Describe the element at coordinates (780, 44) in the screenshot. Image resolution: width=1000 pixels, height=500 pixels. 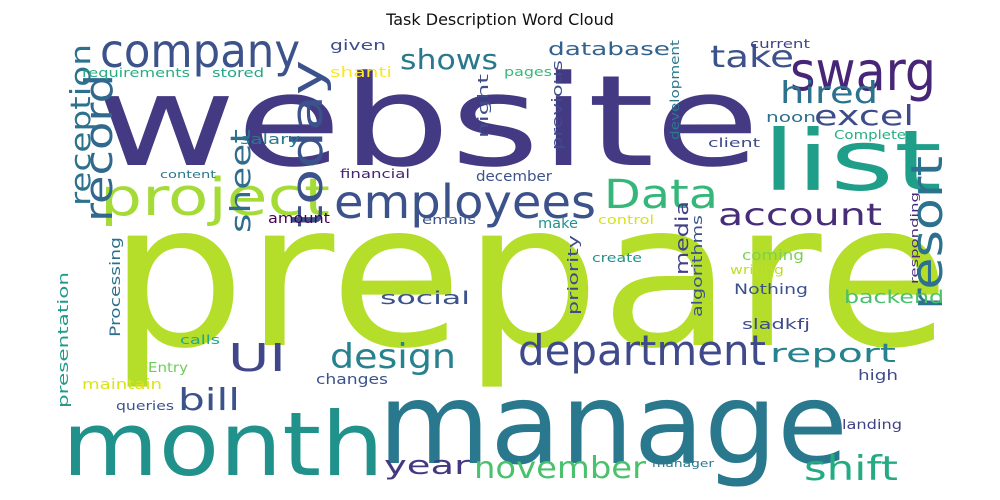
I see `word-current: current` at that location.